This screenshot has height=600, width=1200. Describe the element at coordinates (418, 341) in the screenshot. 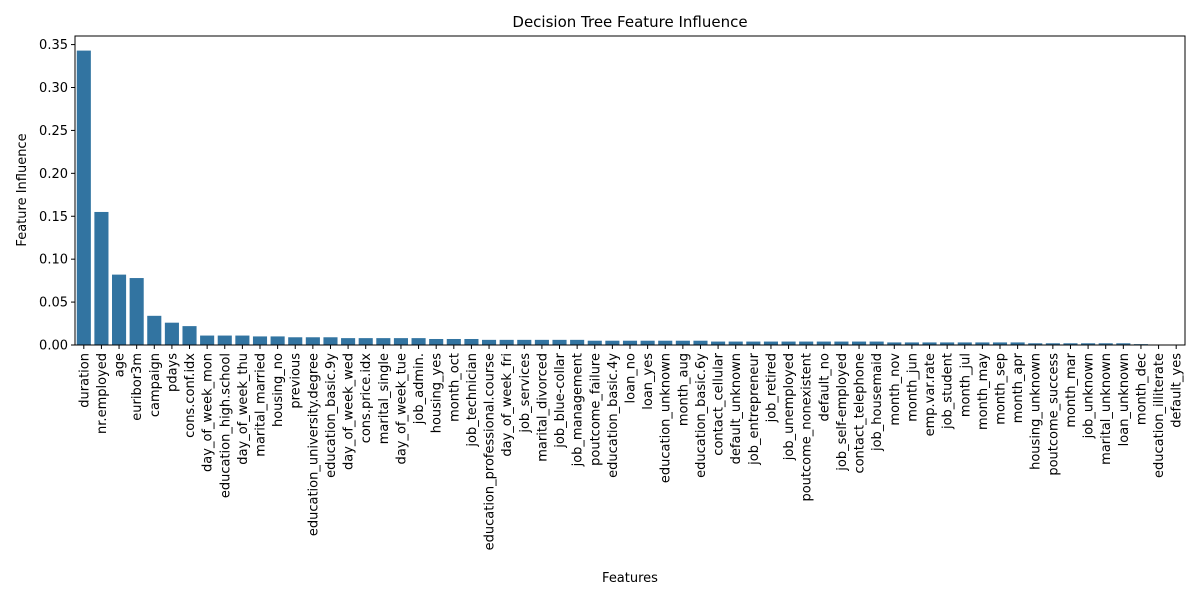

I see `bar-job_admin.` at that location.